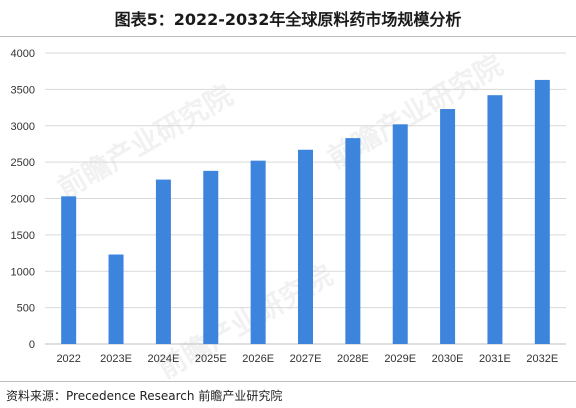  What do you see at coordinates (23, 236) in the screenshot?
I see `y-tick-label: 1500` at bounding box center [23, 236].